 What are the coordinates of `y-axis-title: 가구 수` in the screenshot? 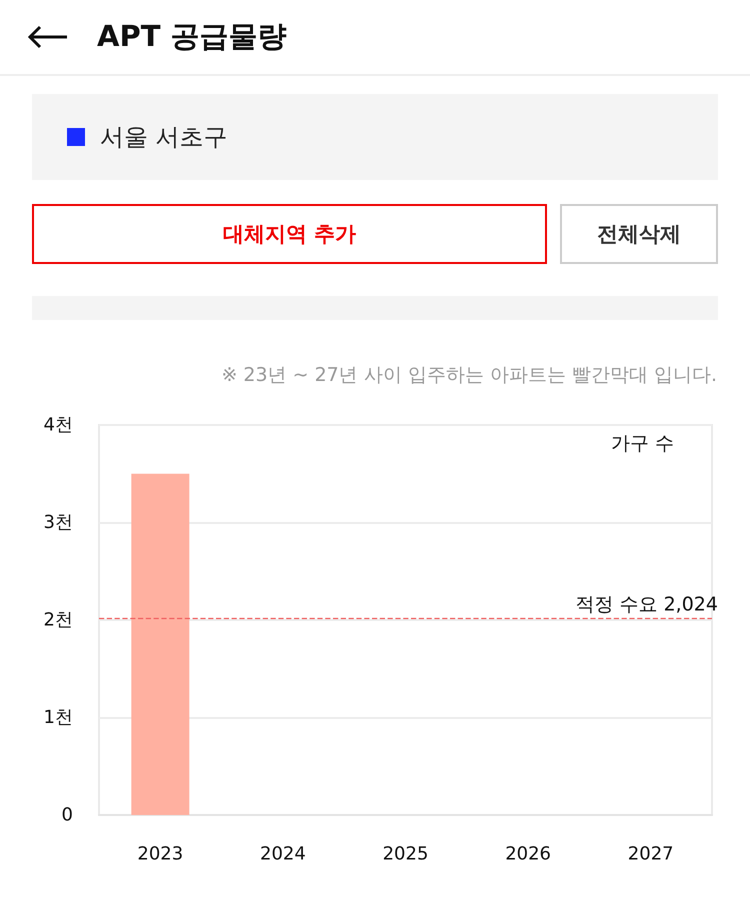 It's located at (642, 443).